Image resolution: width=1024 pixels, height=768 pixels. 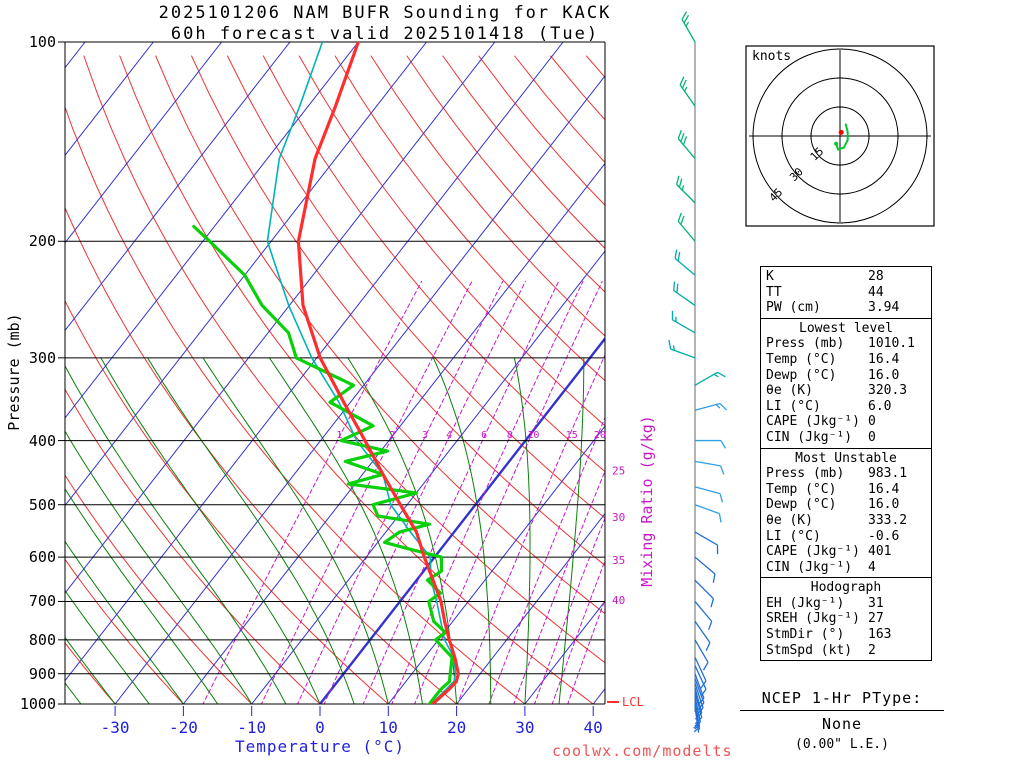 I want to click on chart-title-line1: 2025101206 NAM BUFR Sounding for KACK, so click(x=385, y=13).